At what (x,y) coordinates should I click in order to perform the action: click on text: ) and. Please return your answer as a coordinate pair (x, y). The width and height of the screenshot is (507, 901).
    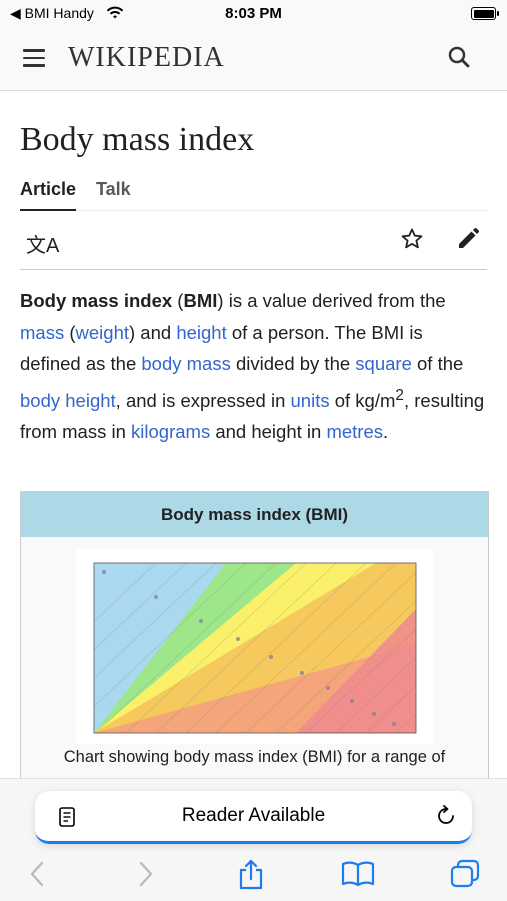
    Looking at the image, I should click on (153, 332).